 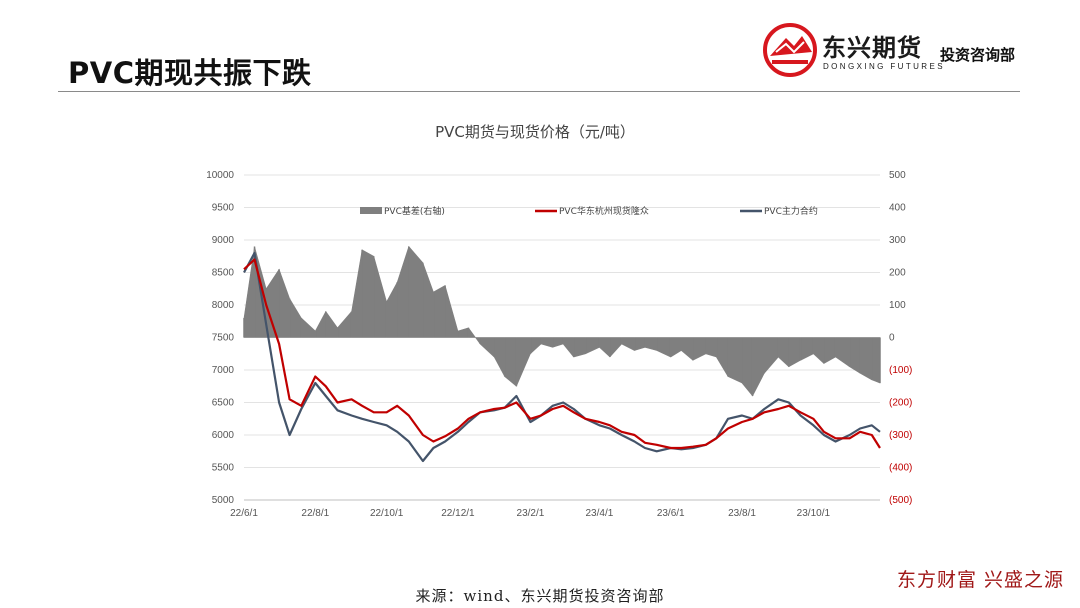 What do you see at coordinates (223, 403) in the screenshot?
I see `left-axis-tick-label: 6500` at bounding box center [223, 403].